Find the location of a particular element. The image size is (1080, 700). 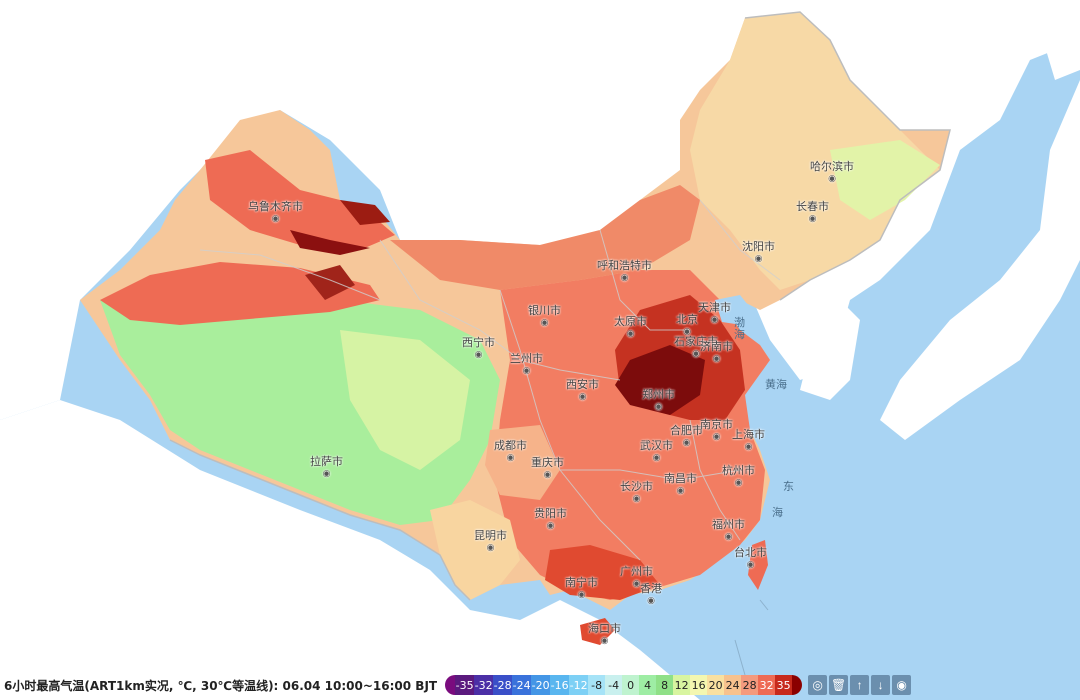

city-name: 广州市 is located at coordinates (636, 571).